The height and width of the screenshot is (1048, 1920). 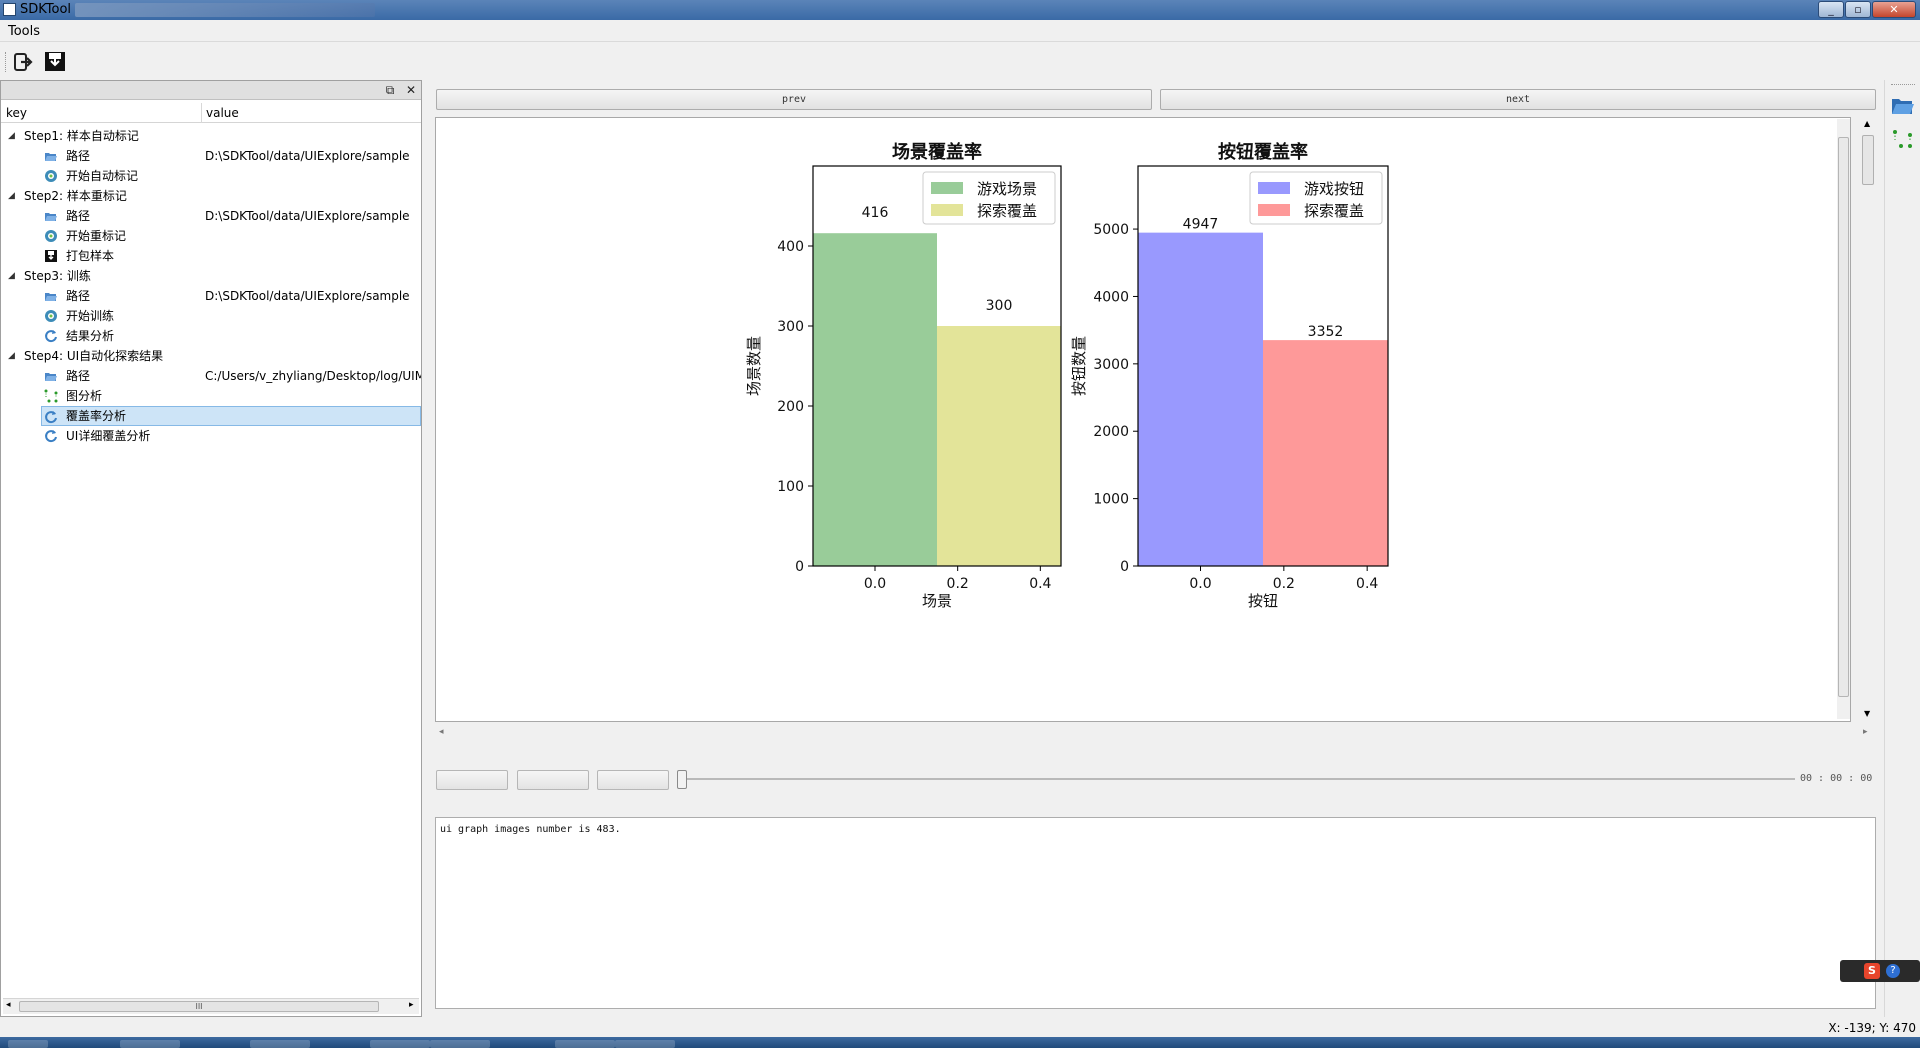 What do you see at coordinates (1868, 419) in the screenshot?
I see `page-vertical-scrollbar: ▲ ▼` at bounding box center [1868, 419].